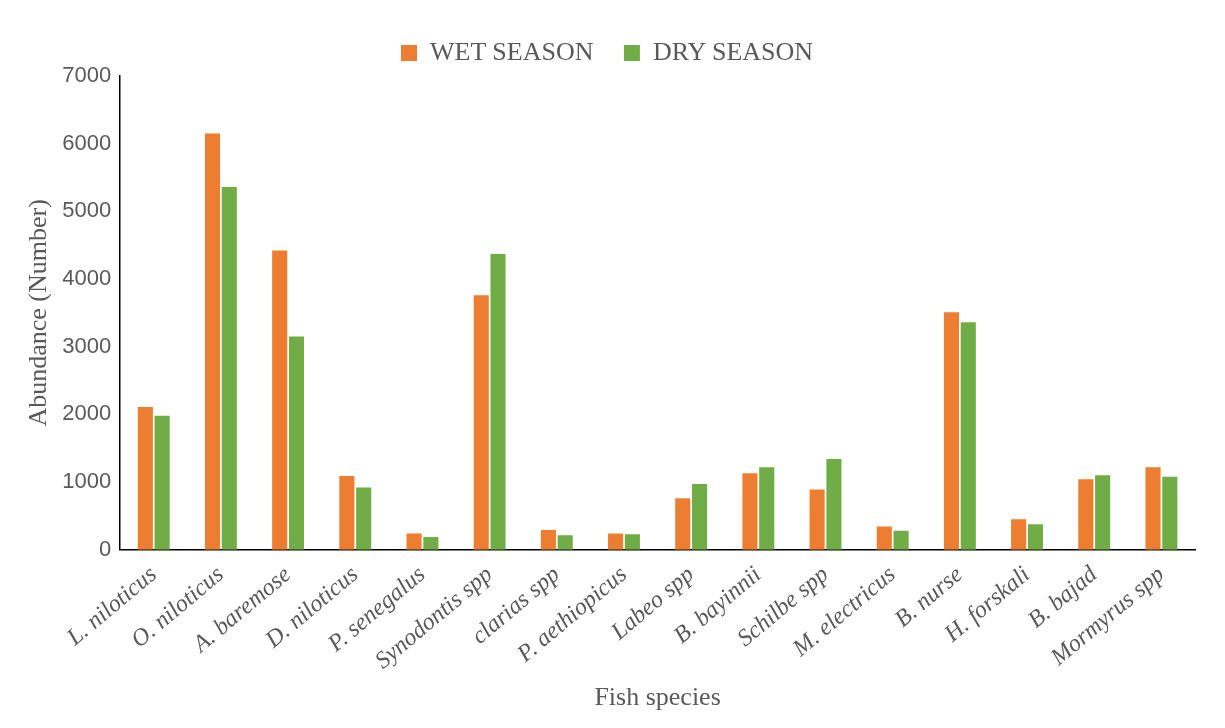 The width and height of the screenshot is (1225, 728). What do you see at coordinates (87, 481) in the screenshot?
I see `y-tick-label: 1000` at bounding box center [87, 481].